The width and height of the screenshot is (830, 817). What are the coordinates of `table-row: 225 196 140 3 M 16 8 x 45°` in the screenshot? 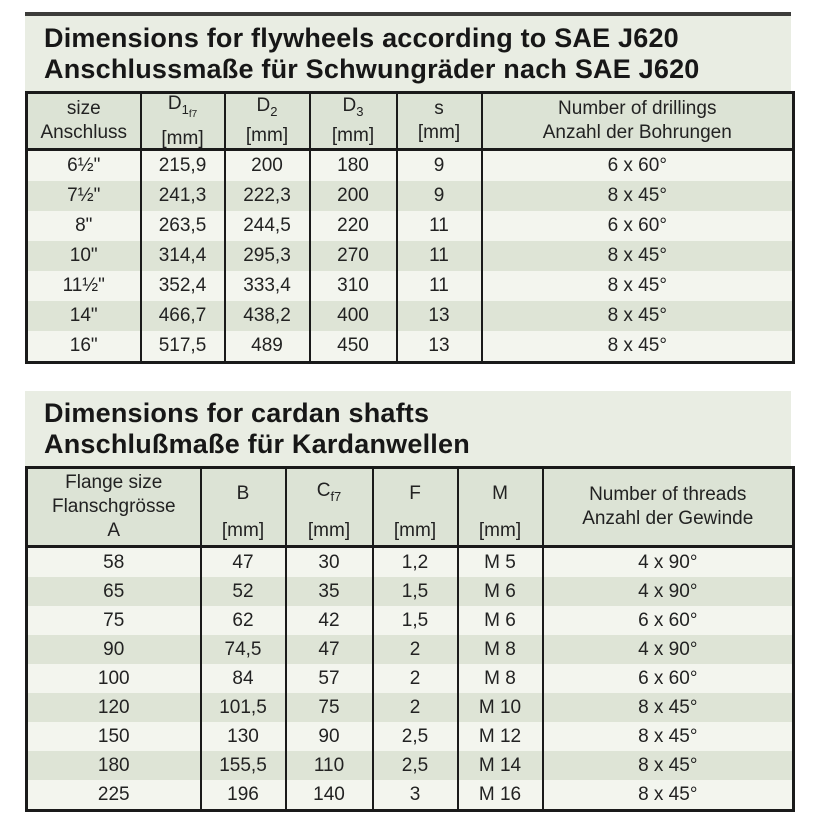 It's located at (410, 795).